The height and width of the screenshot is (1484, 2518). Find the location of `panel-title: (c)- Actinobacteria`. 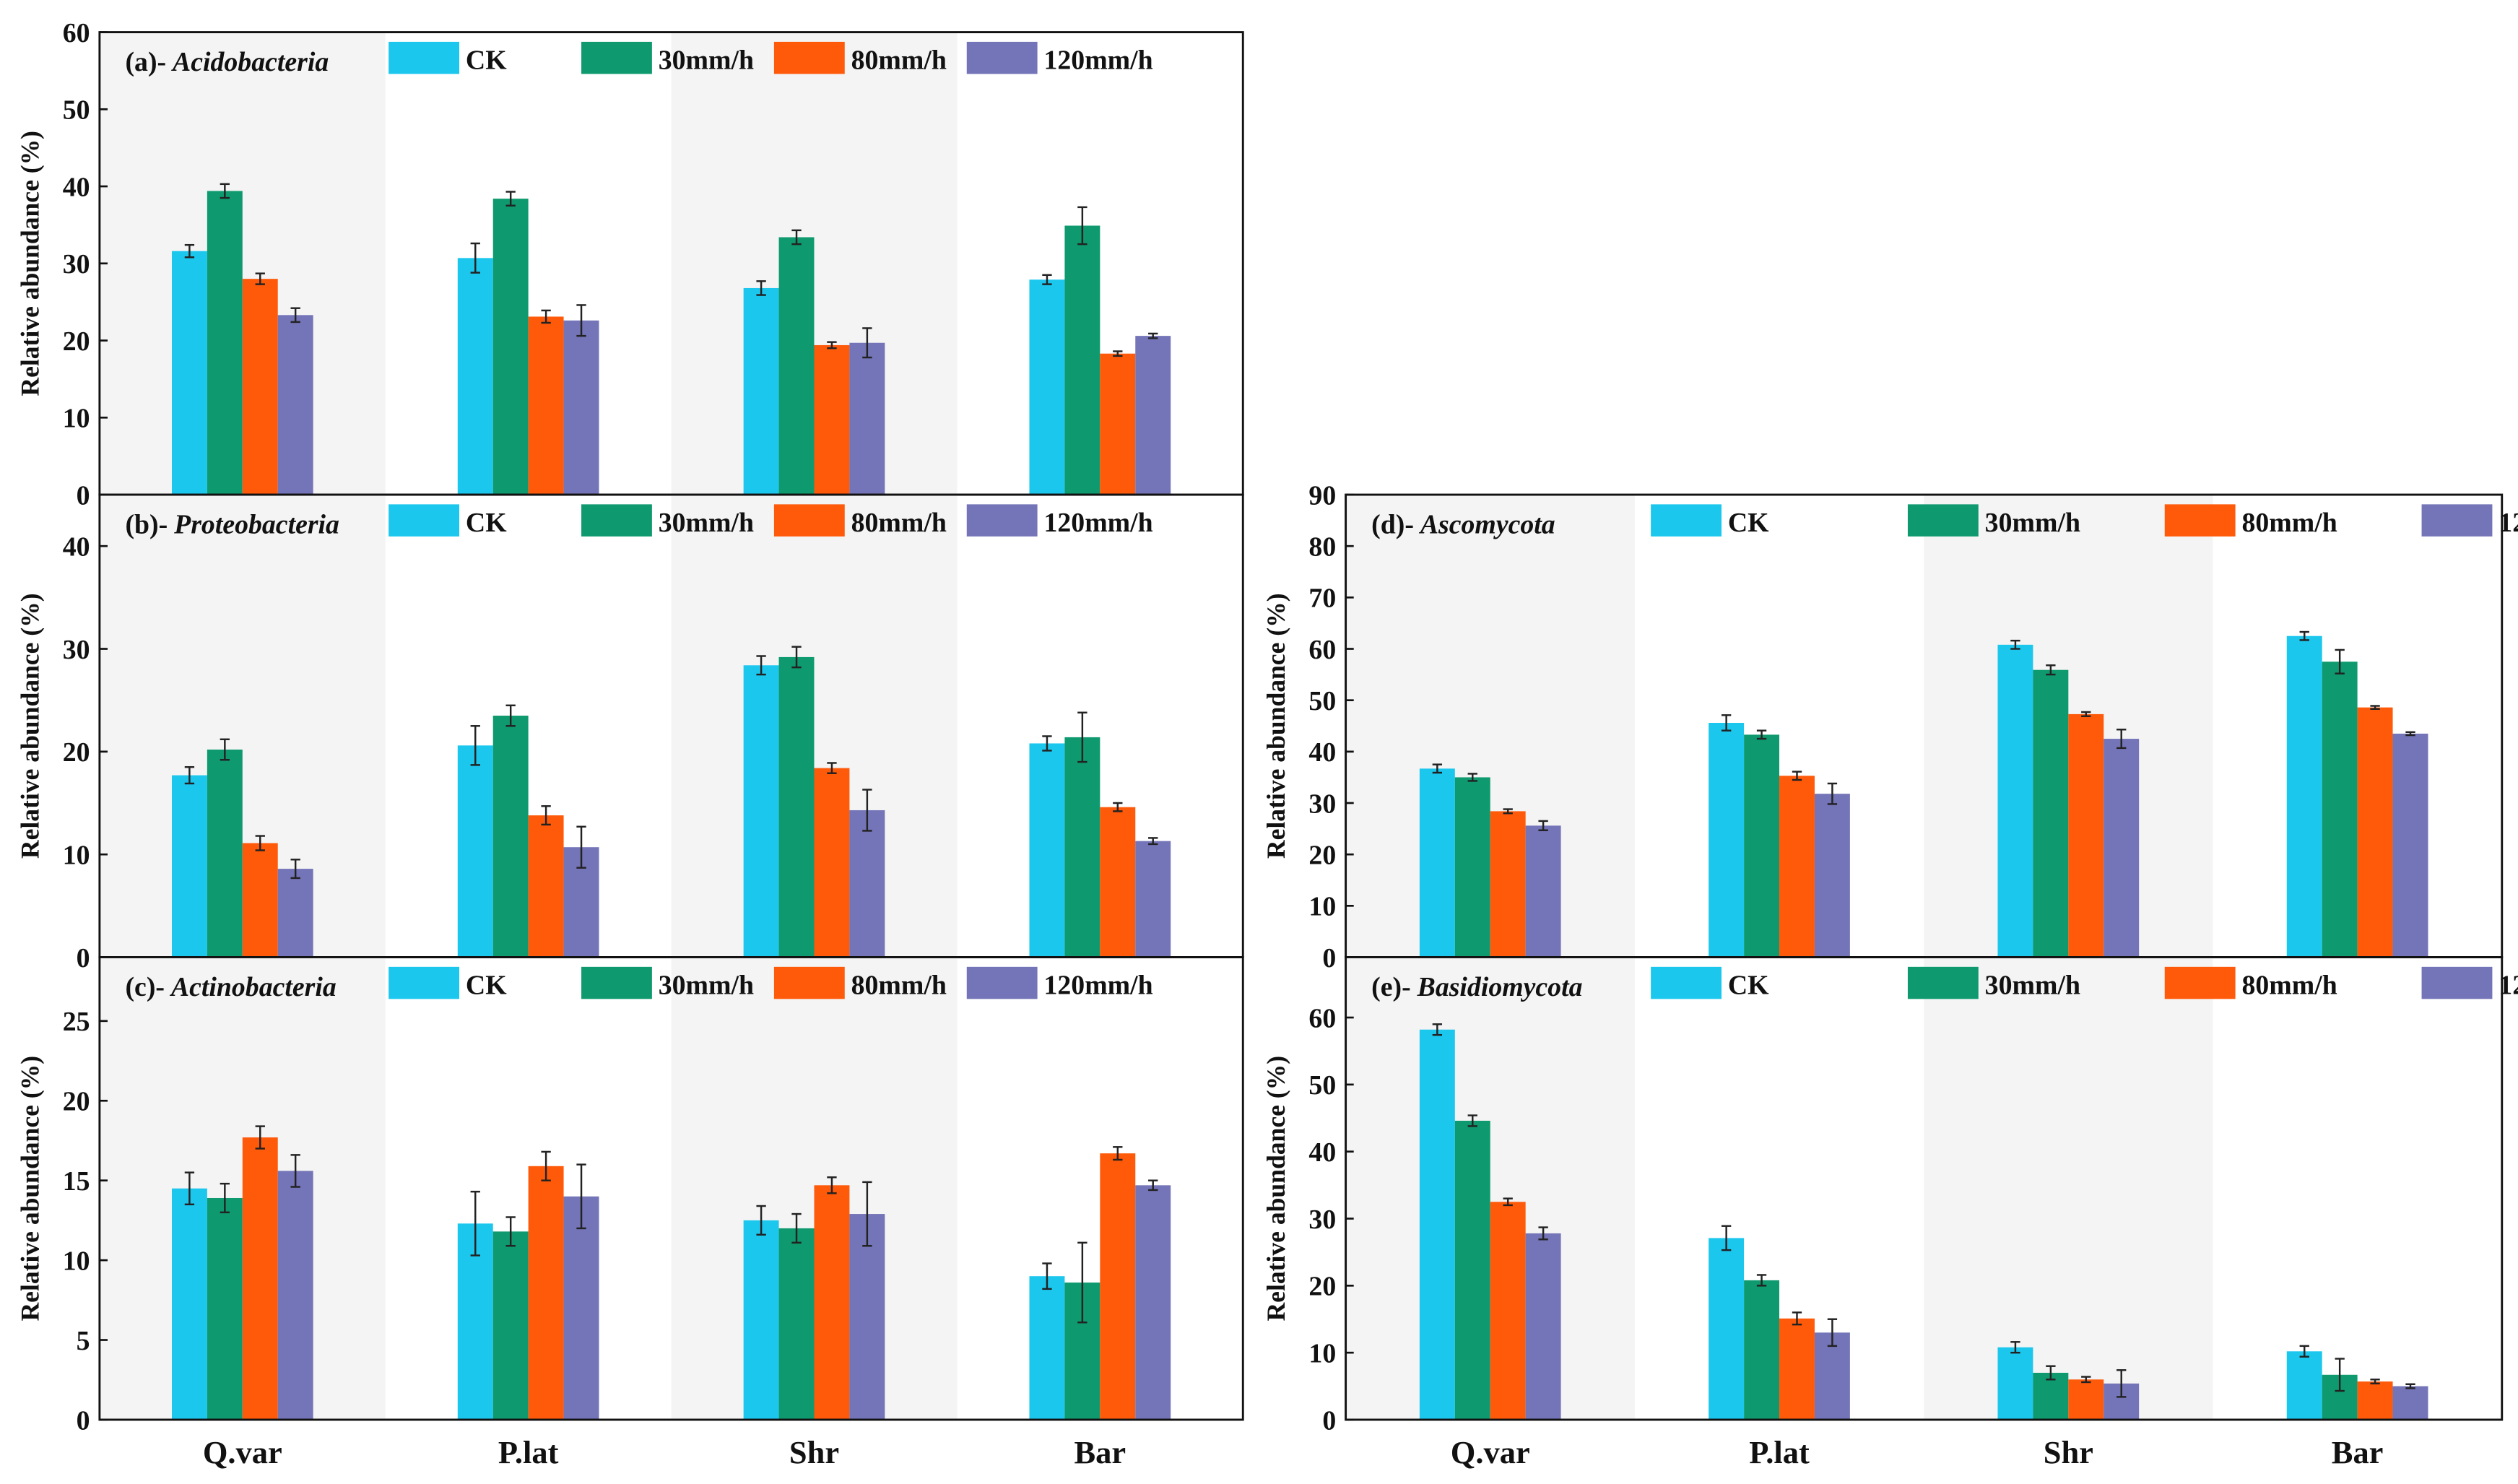

panel-title: (c)- Actinobacteria is located at coordinates (230, 987).